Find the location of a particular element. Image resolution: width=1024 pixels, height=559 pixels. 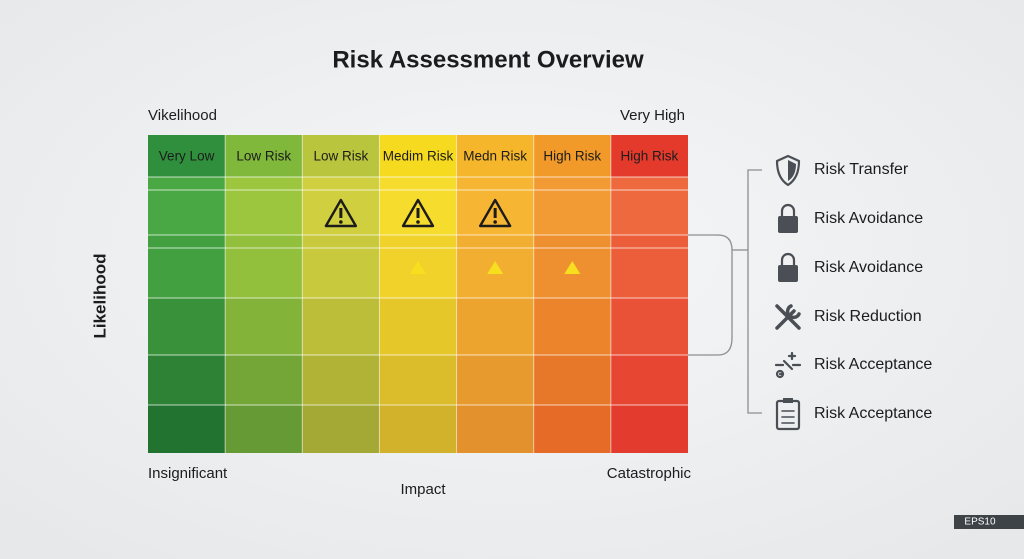

badge: EPS10 is located at coordinates (980, 522).